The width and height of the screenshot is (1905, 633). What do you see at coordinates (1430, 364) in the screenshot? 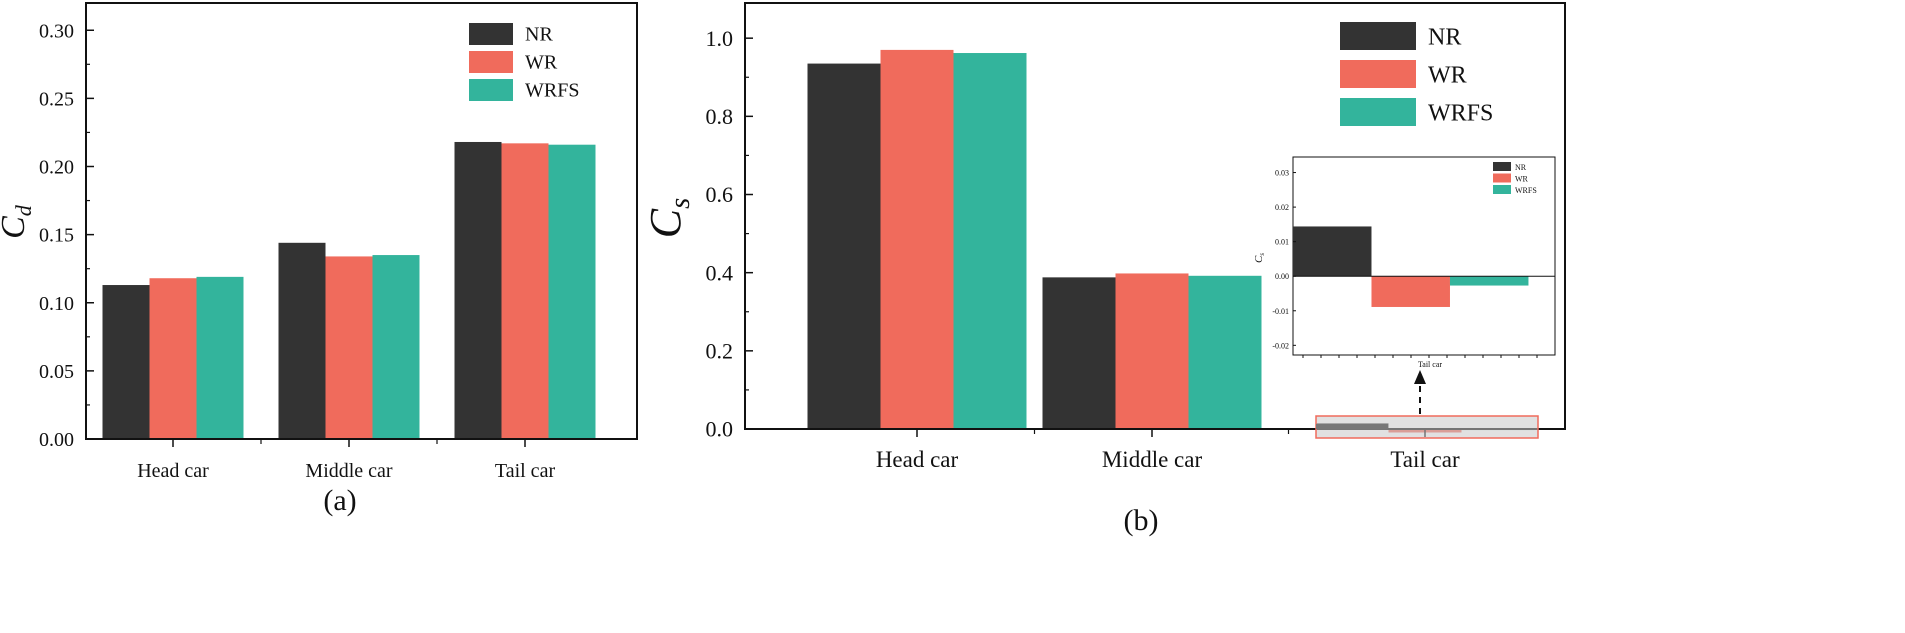
I see `inset-x-tick-label: Tail car` at bounding box center [1430, 364].